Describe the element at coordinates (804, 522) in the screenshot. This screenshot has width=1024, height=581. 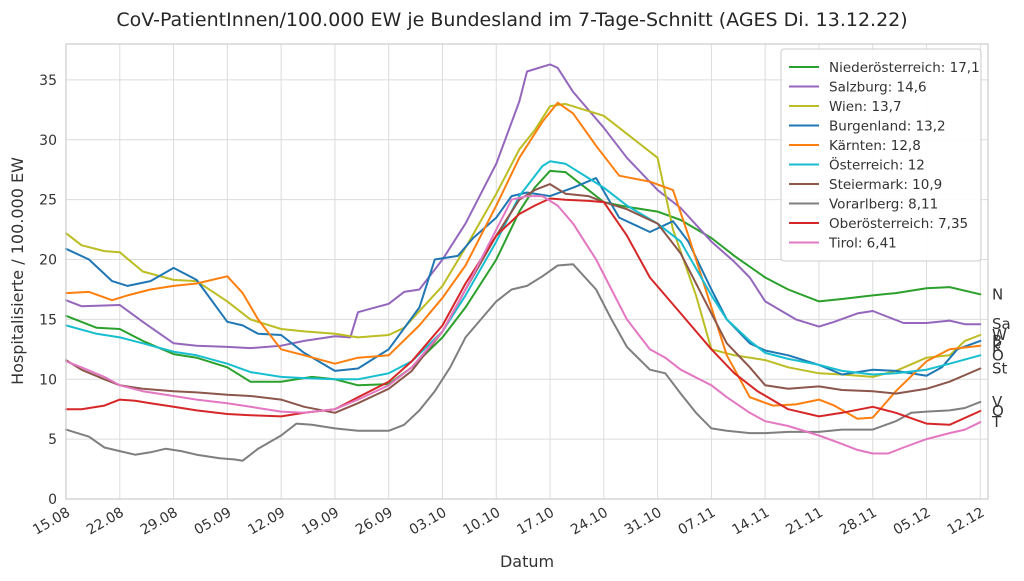
I see `x-tick-label: 21.11` at that location.